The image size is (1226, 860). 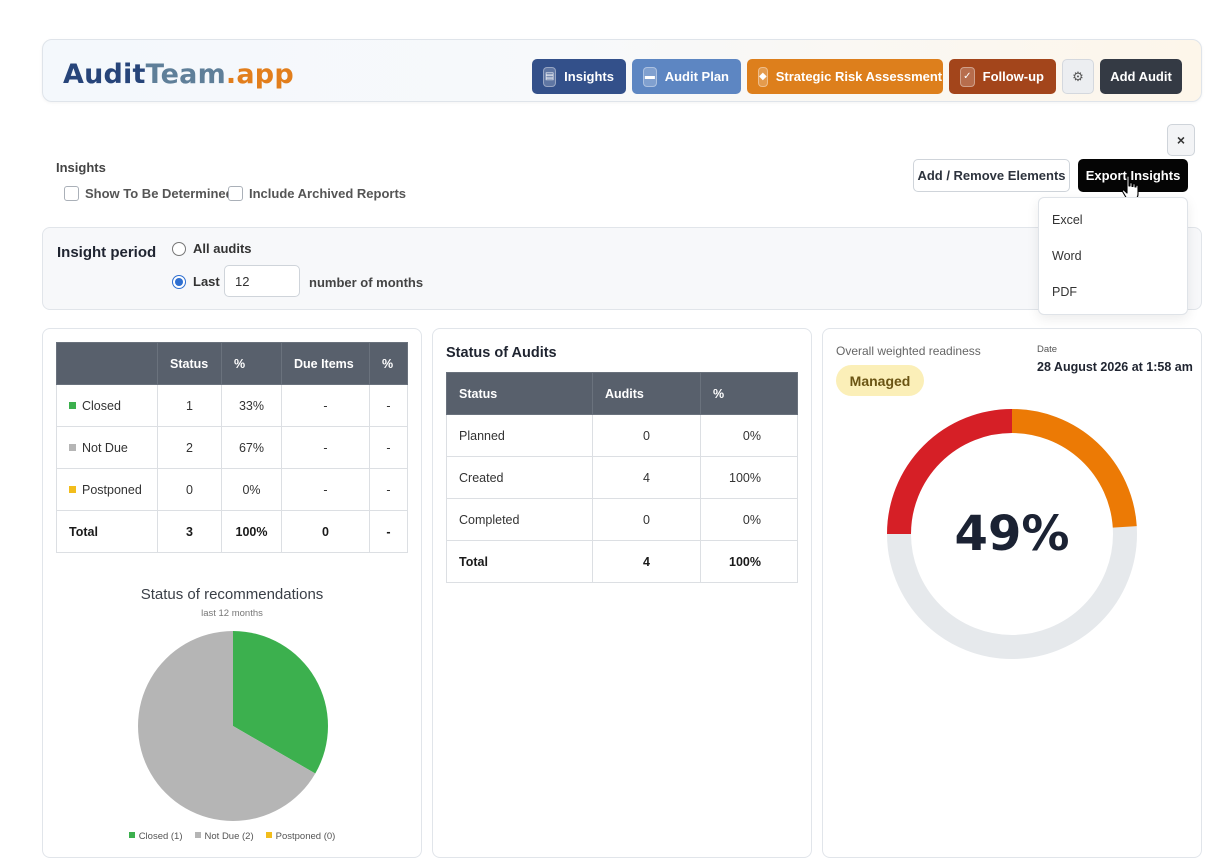 What do you see at coordinates (579, 76) in the screenshot?
I see `nav-insights-button: ▤ Insights` at bounding box center [579, 76].